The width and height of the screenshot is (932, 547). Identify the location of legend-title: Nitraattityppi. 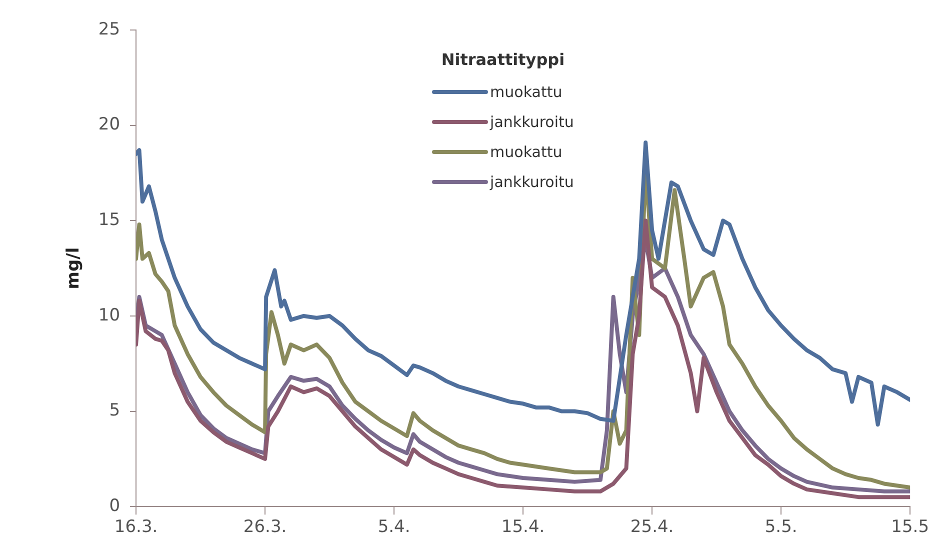
(503, 59).